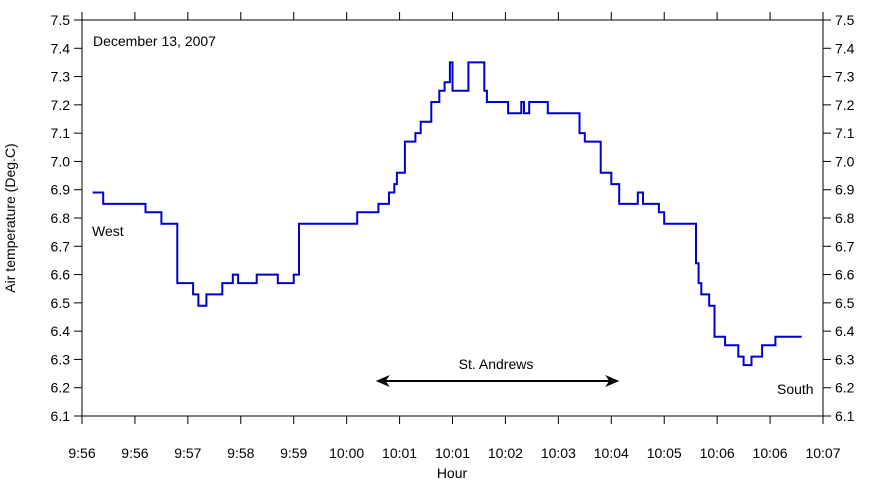 This screenshot has width=880, height=483. I want to click on y-tick-label: 6.2, so click(61, 388).